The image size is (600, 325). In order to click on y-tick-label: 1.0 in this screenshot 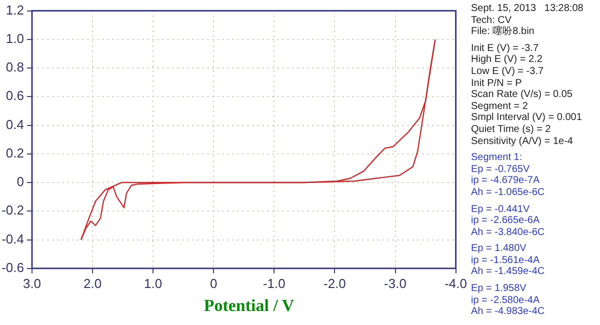, I will do `click(15, 38)`.